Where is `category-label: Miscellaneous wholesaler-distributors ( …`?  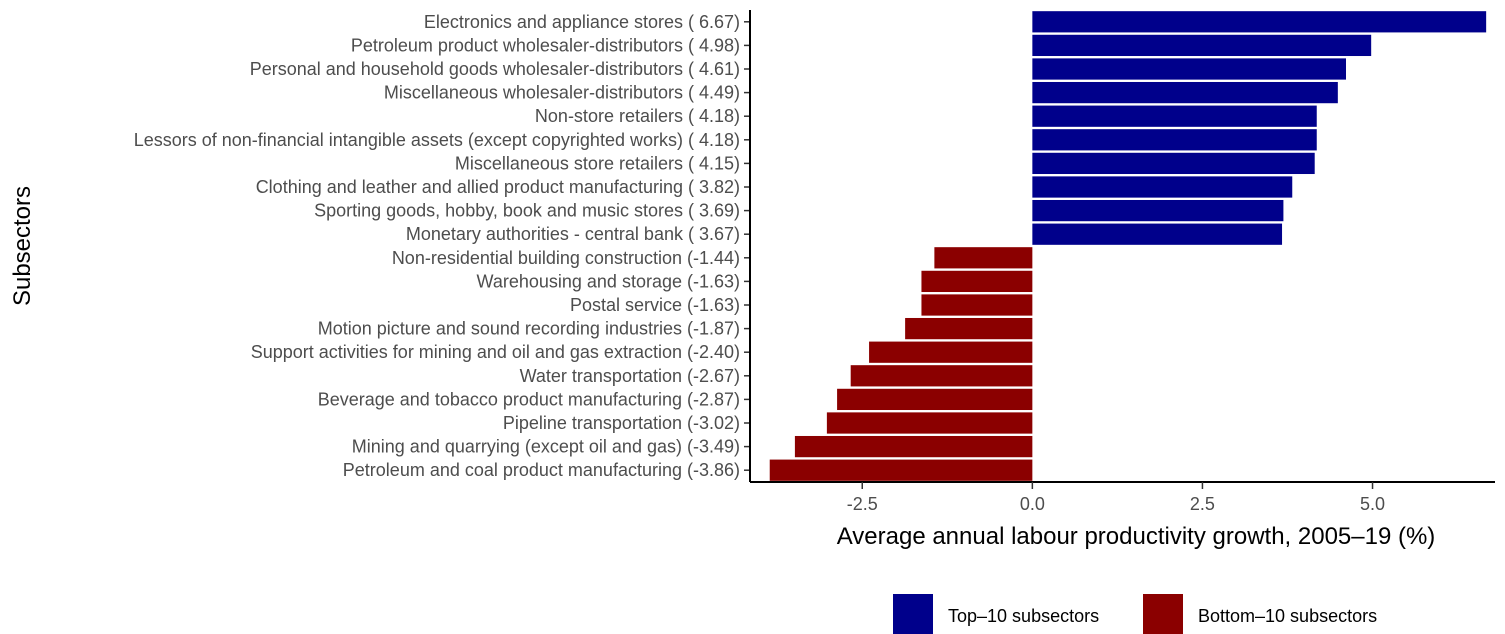 category-label: Miscellaneous wholesaler-distributors ( … is located at coordinates (562, 93).